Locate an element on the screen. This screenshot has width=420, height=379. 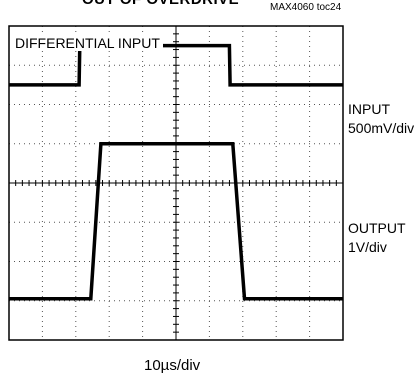
input-channel-label: INPUT is located at coordinates (369, 109).